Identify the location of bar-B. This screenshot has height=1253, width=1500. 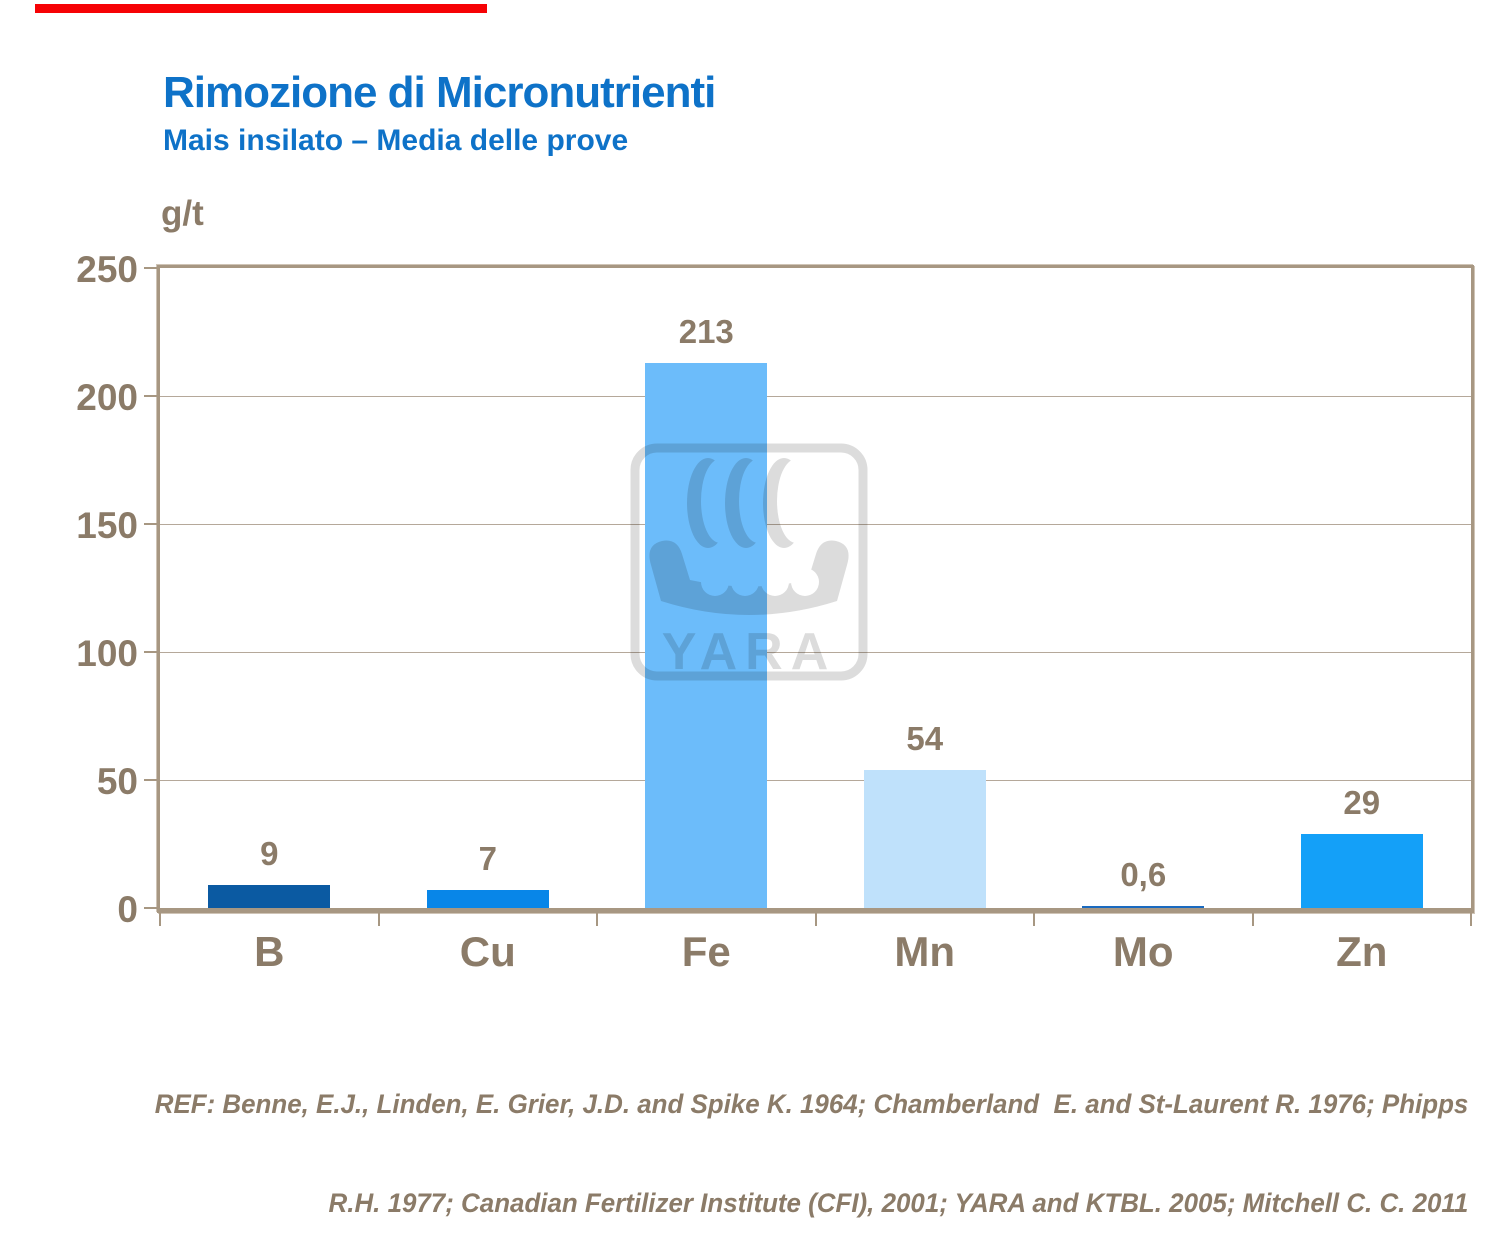
(269, 896).